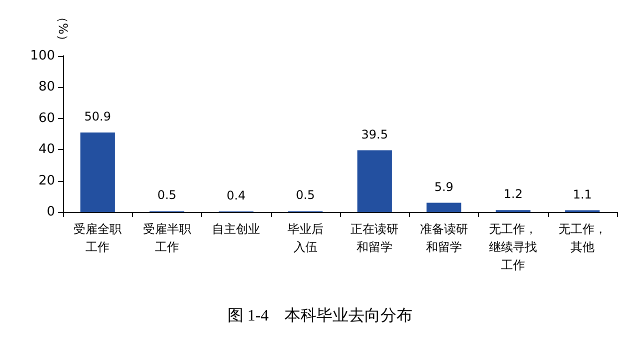 This screenshot has height=345, width=640. What do you see at coordinates (236, 229) in the screenshot?
I see `x-tick-label: 自主创业` at bounding box center [236, 229].